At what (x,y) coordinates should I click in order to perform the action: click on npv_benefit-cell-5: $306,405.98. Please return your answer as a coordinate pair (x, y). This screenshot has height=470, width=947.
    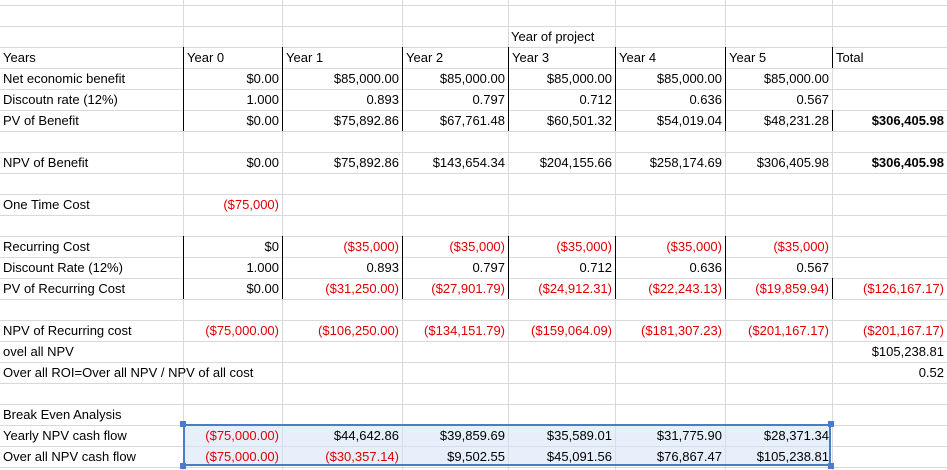
    Looking at the image, I should click on (792, 162).